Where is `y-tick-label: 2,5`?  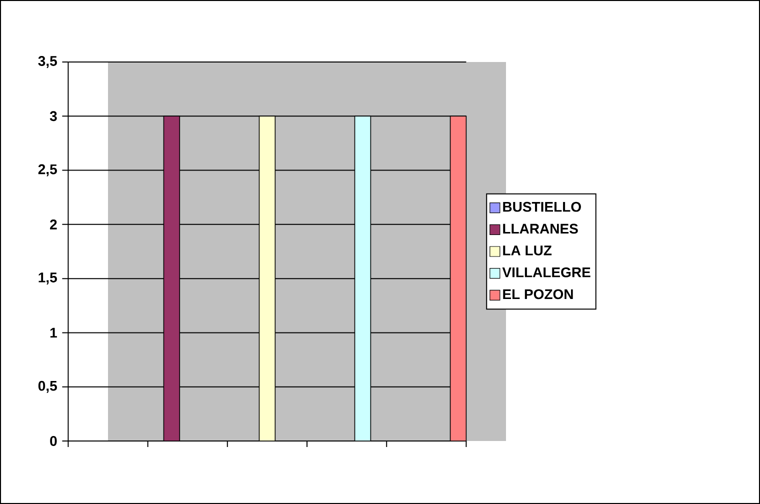 y-tick-label: 2,5 is located at coordinates (47, 170).